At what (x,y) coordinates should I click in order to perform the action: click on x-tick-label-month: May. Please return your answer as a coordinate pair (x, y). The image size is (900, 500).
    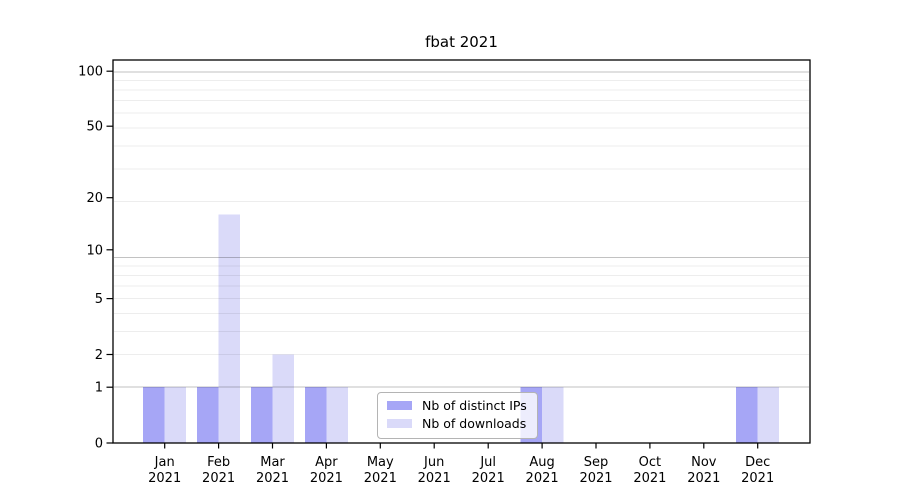
    Looking at the image, I should click on (380, 462).